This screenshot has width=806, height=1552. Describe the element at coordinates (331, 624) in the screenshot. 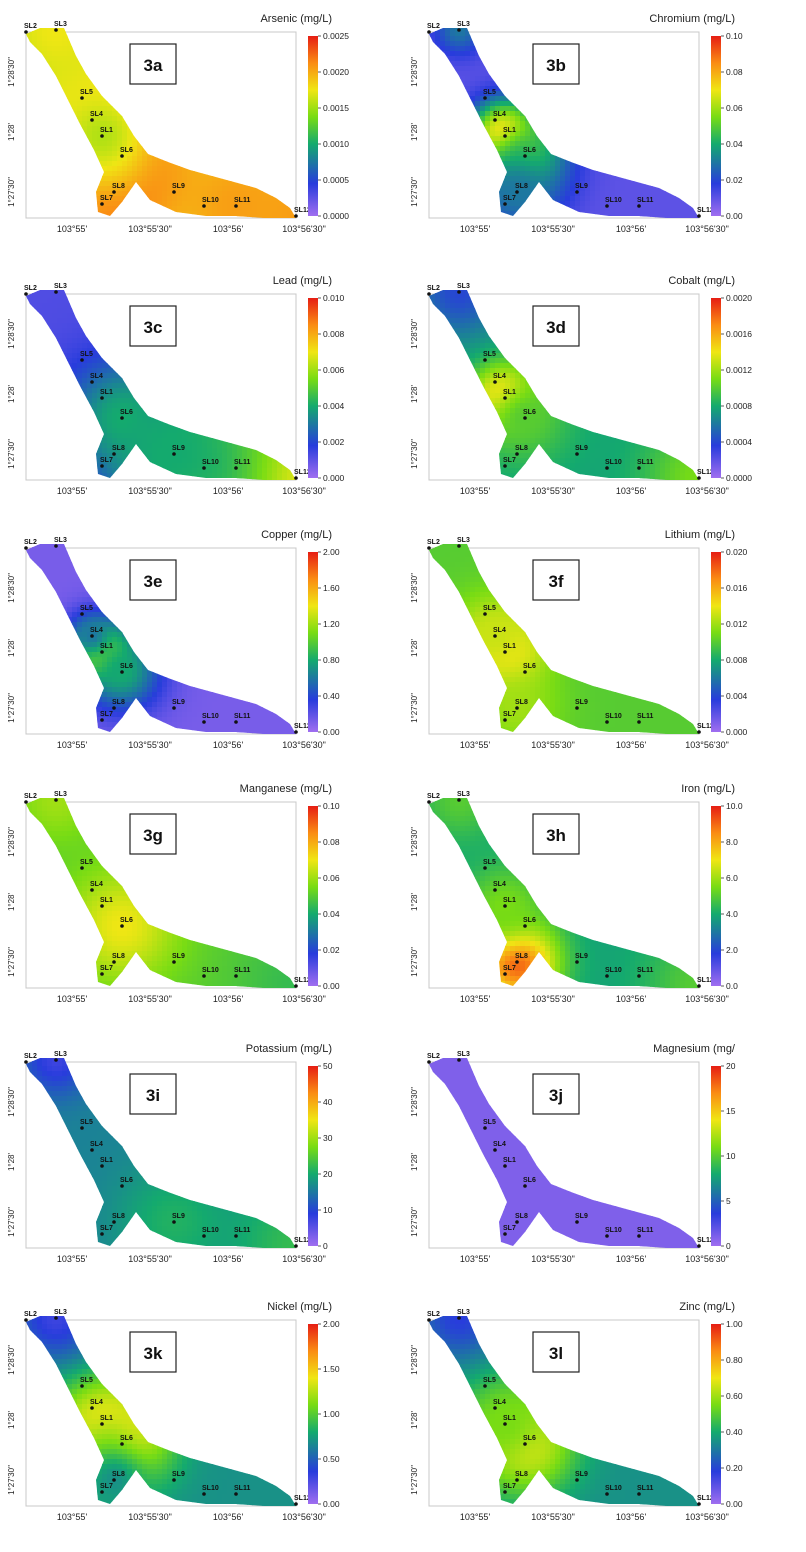

I see `colorbar-tick-label: 1.20` at that location.